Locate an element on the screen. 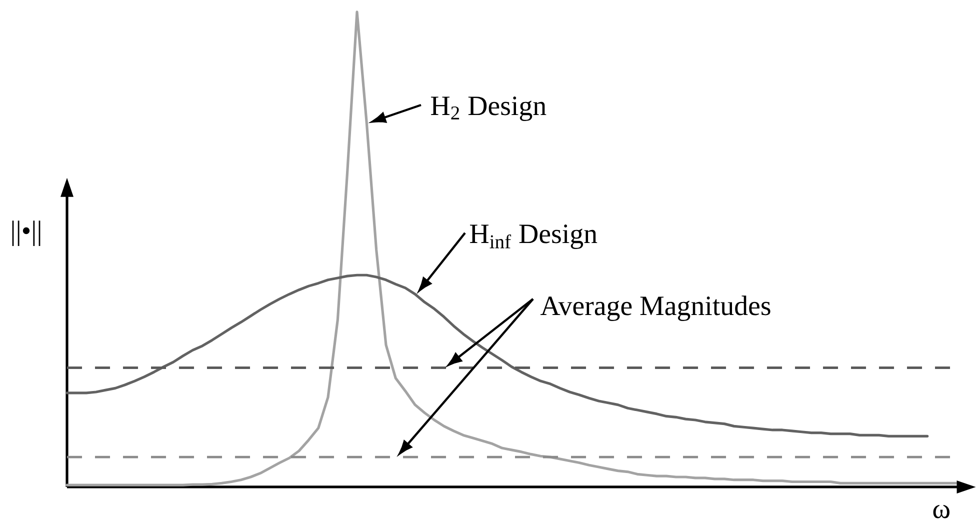 The image size is (976, 522). y-axis-title: ||•|| is located at coordinates (26, 233).